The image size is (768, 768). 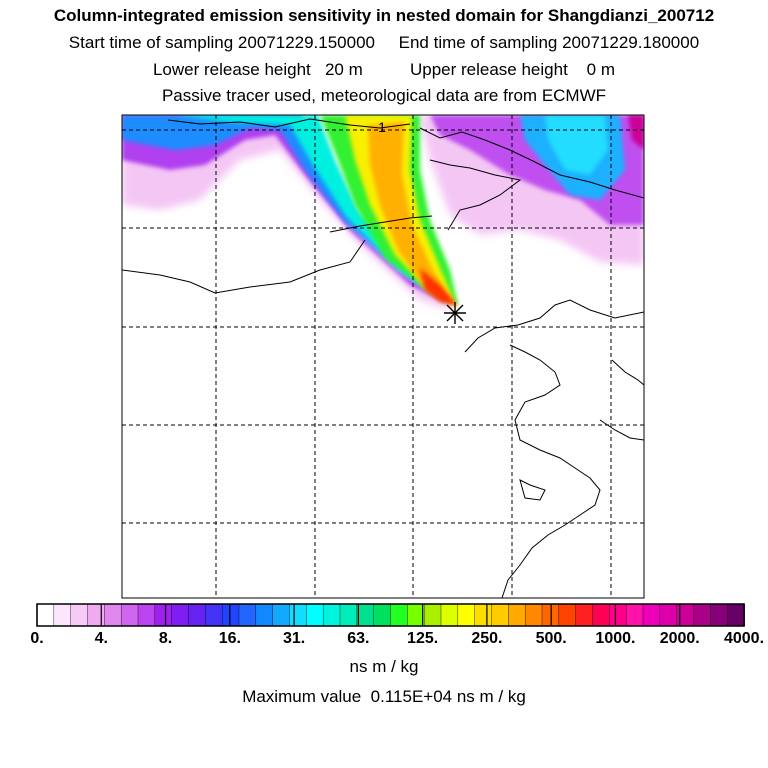 I want to click on border-line-east, so click(x=475, y=195).